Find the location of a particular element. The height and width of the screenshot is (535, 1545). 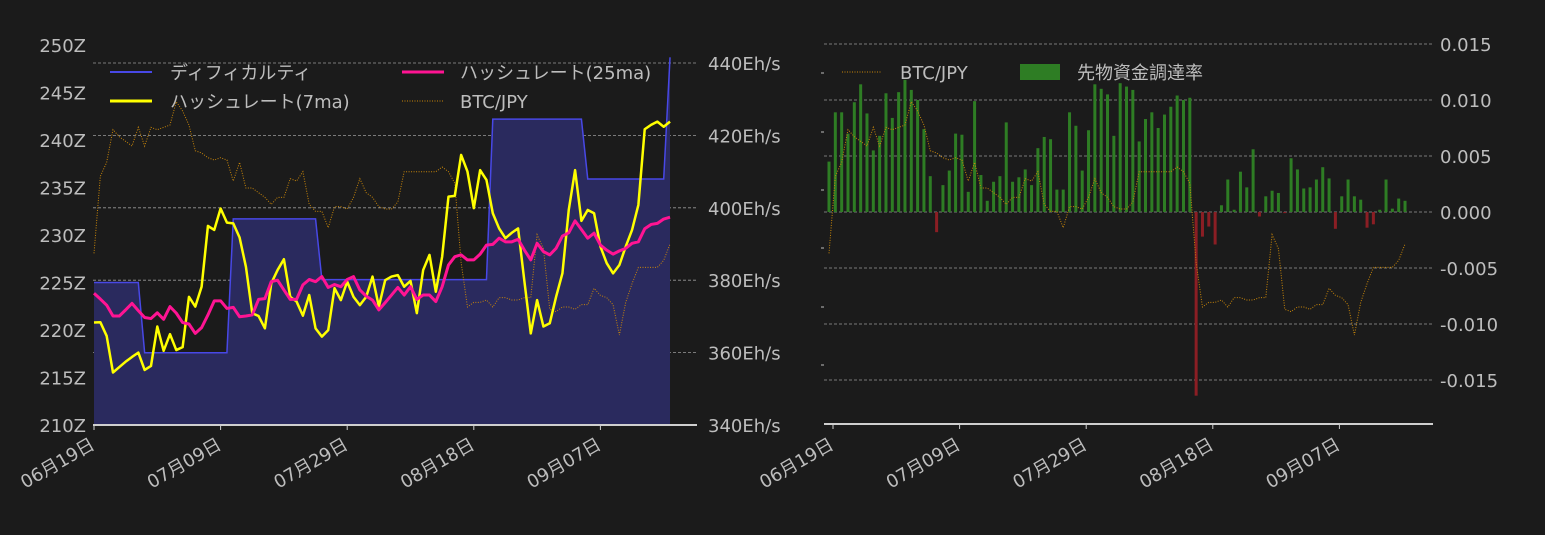

y-tick-label: 0.010 is located at coordinates (1466, 101).